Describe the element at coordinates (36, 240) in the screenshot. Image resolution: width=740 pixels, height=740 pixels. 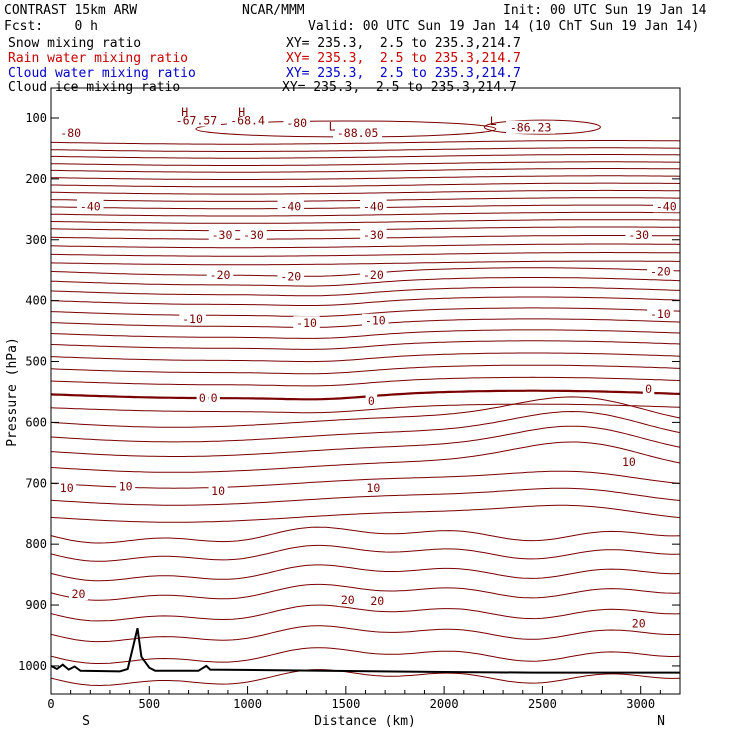
I see `y-tick-label: 300` at that location.